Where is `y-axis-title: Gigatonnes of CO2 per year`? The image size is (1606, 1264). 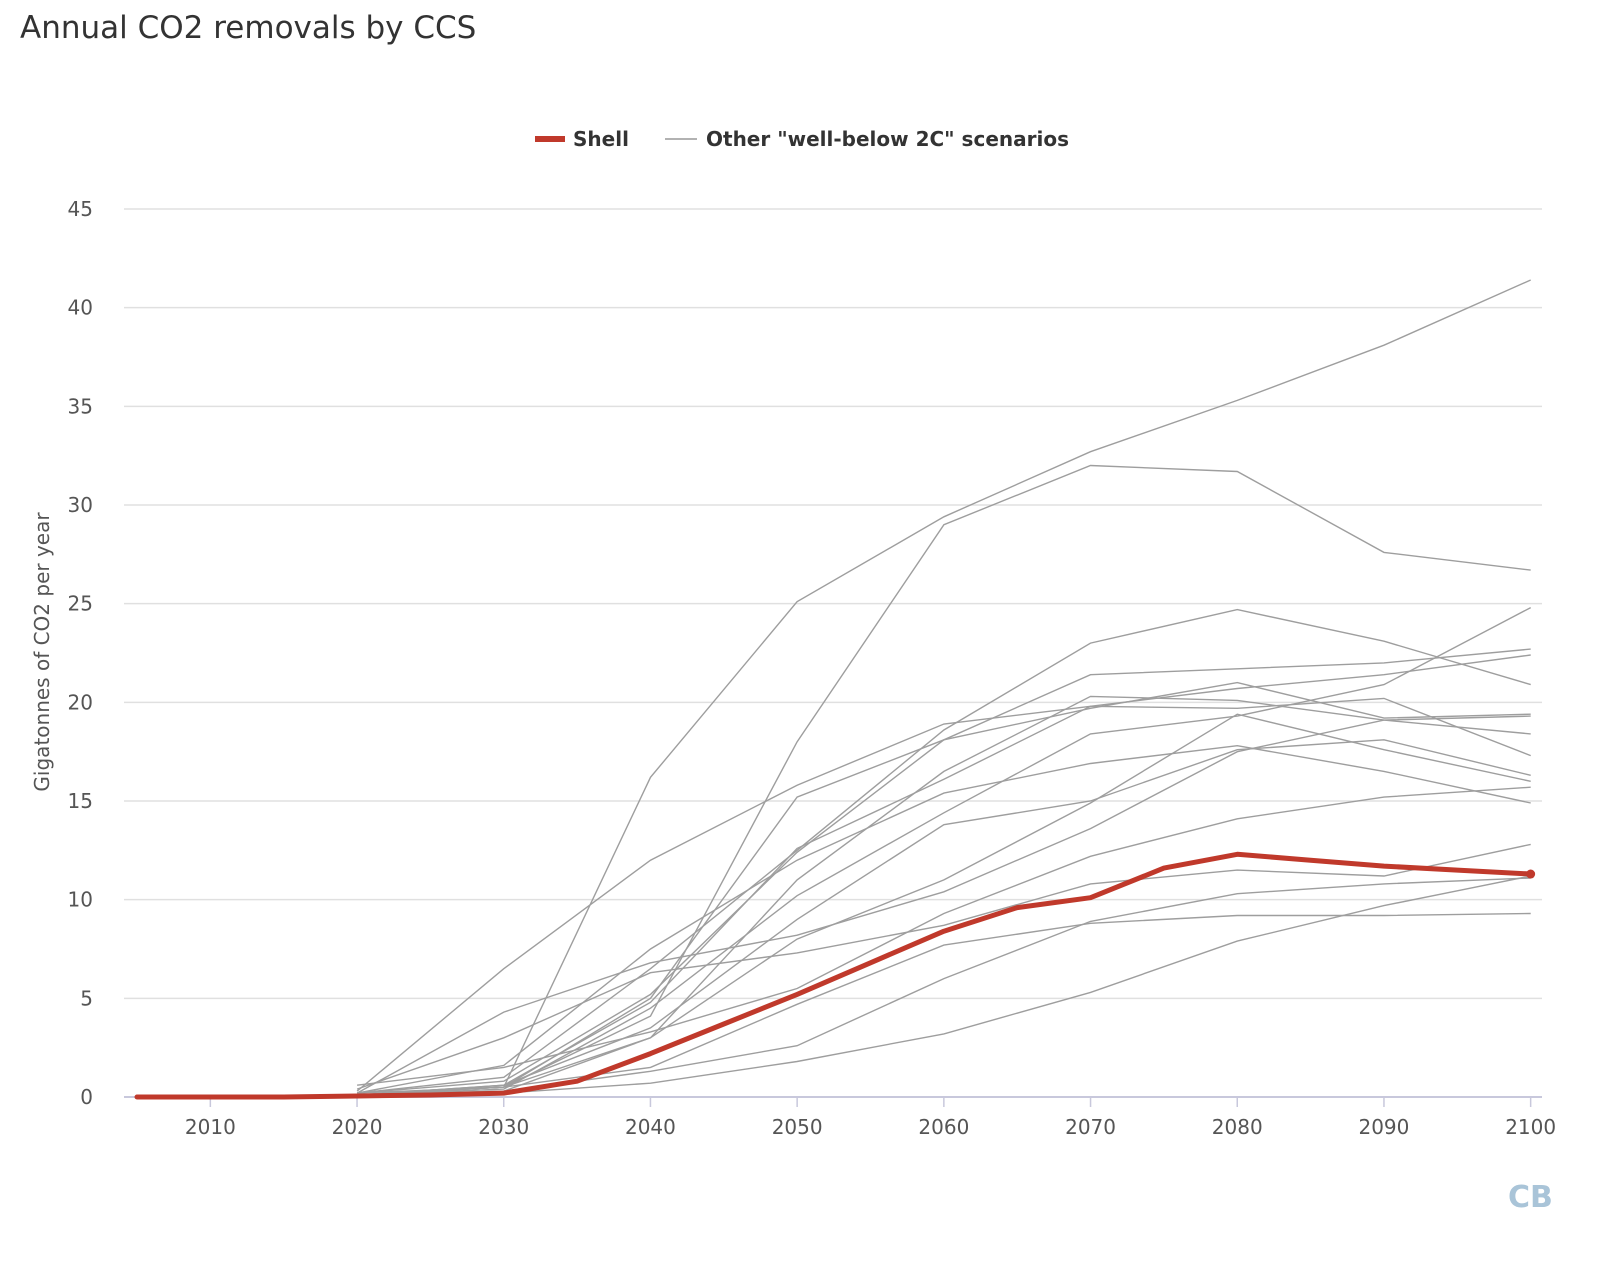
y-axis-title: Gigatonnes of CO2 per year is located at coordinates (42, 652).